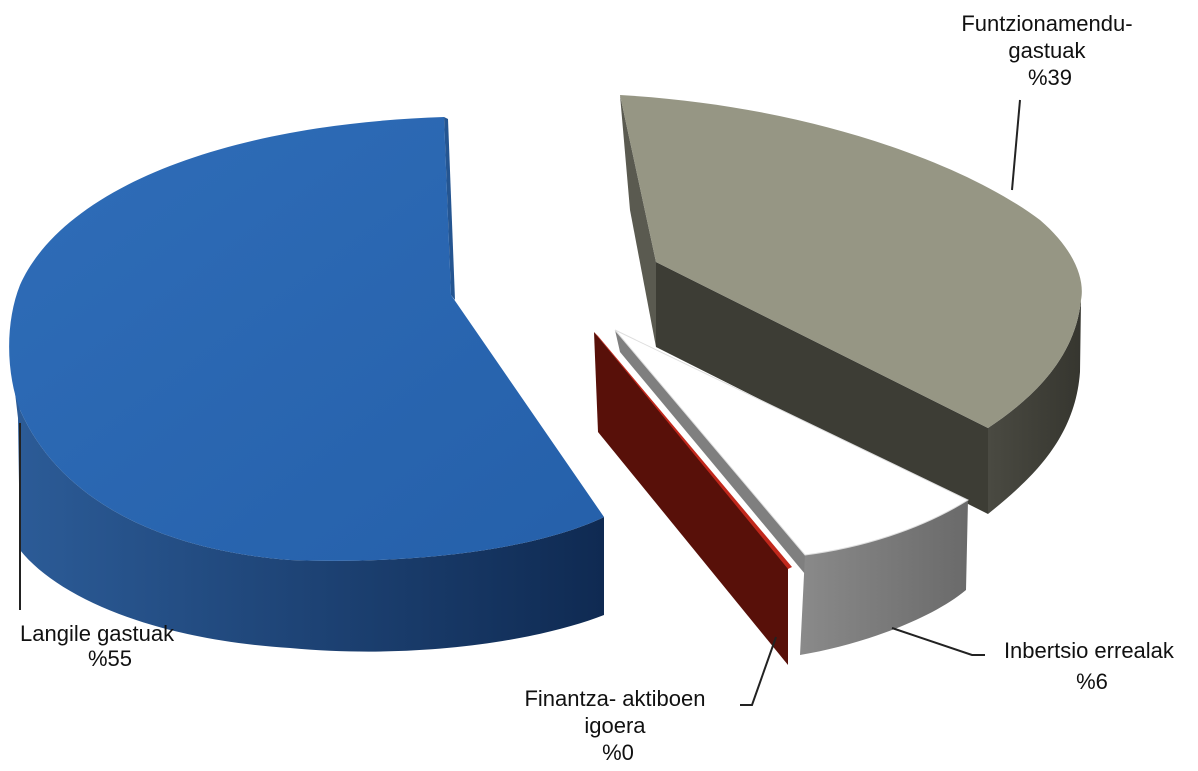 This screenshot has width=1198, height=771. Describe the element at coordinates (97, 633) in the screenshot. I see `label-langile-line-1: Langile gastuak` at that location.